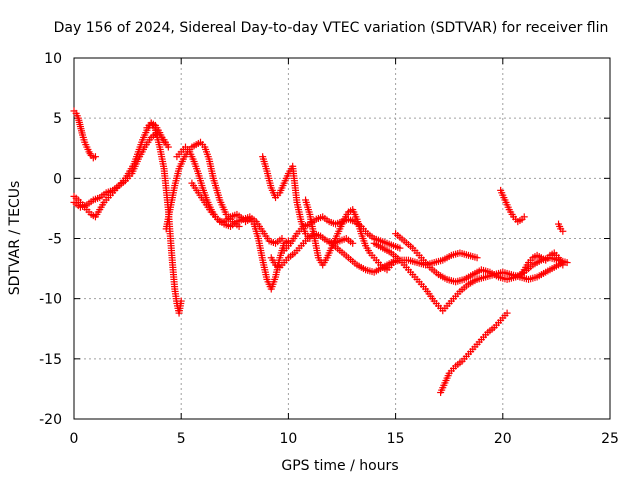 The height and width of the screenshot is (480, 640). I want to click on y-tick-label: -10, so click(50, 300).